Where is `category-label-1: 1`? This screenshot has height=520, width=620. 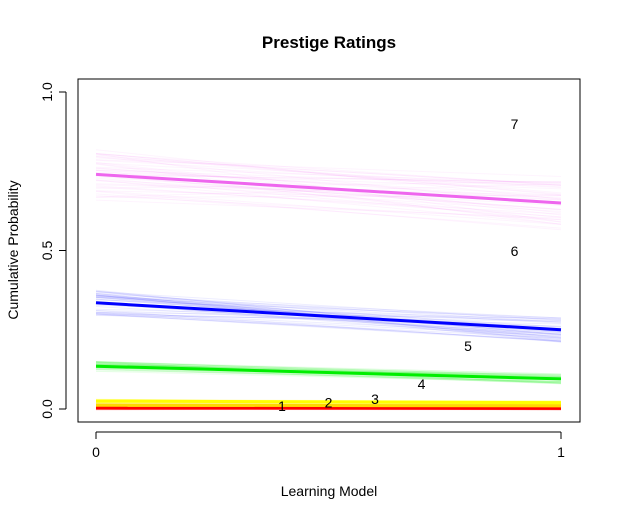 category-label-1: 1 is located at coordinates (282, 406).